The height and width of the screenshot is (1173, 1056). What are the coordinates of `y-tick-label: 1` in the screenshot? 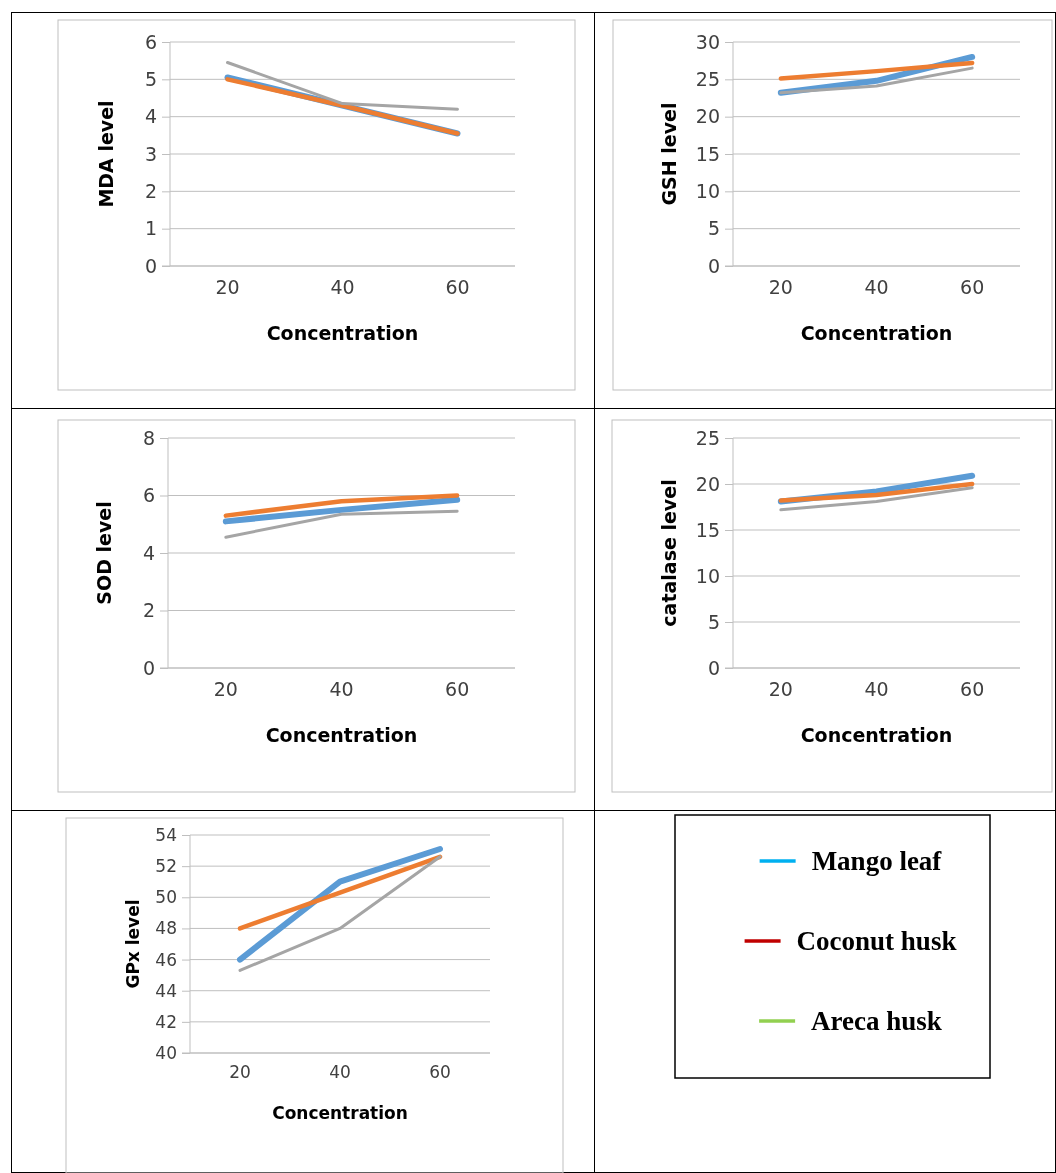 It's located at (150, 228).